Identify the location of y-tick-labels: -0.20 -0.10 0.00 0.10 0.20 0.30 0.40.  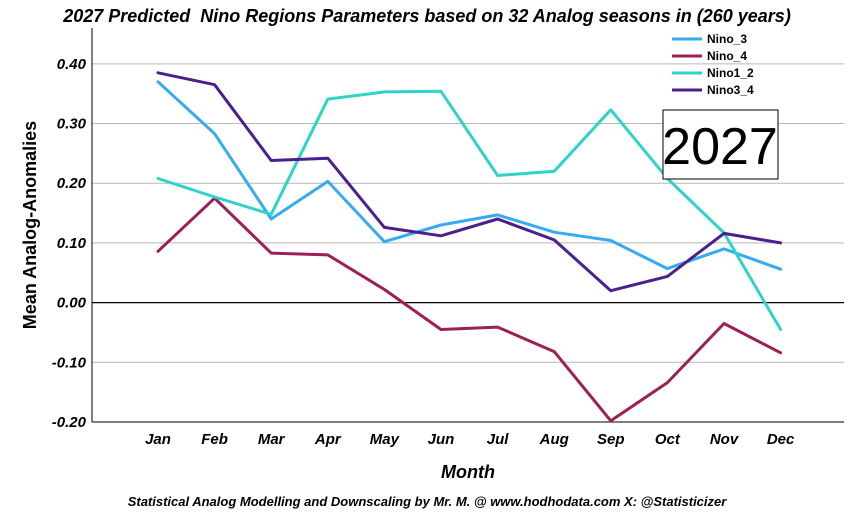
(69, 243).